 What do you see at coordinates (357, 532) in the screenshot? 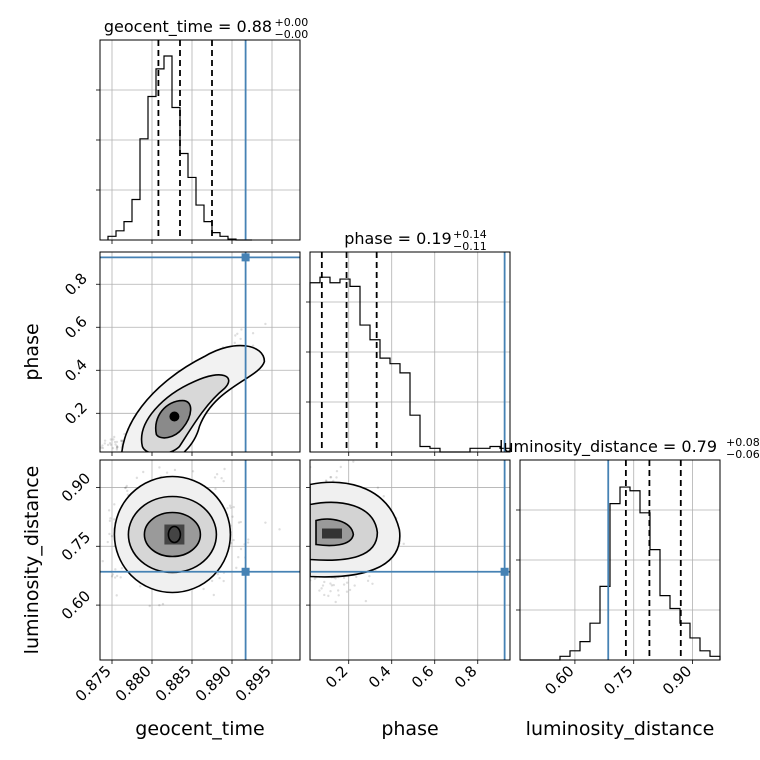
I see `density-luminosity_distance_vs_phase` at bounding box center [357, 532].